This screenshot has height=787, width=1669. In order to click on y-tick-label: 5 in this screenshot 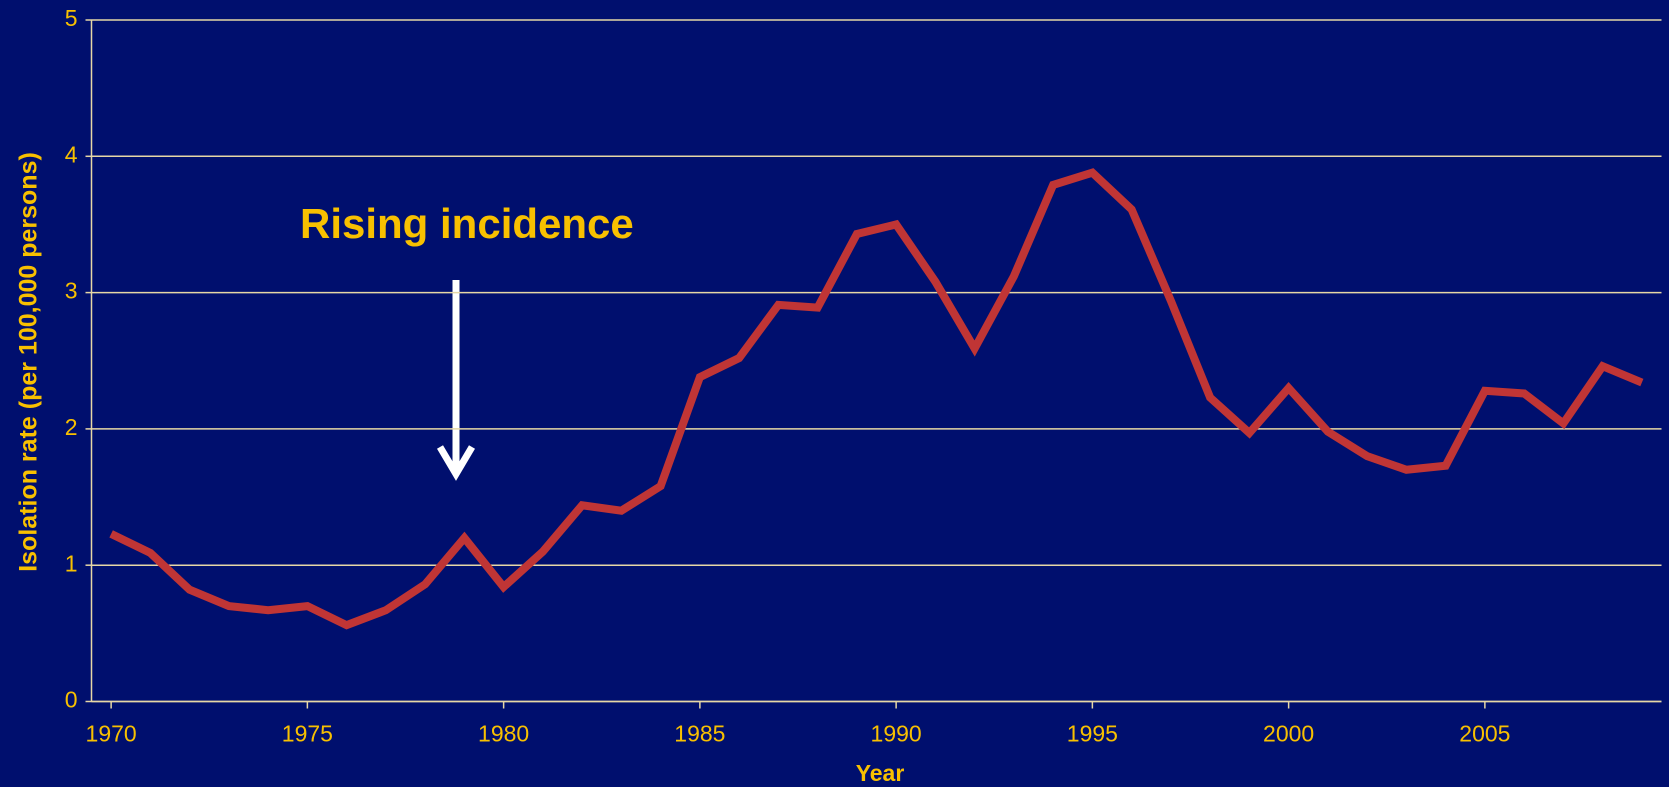, I will do `click(71, 18)`.